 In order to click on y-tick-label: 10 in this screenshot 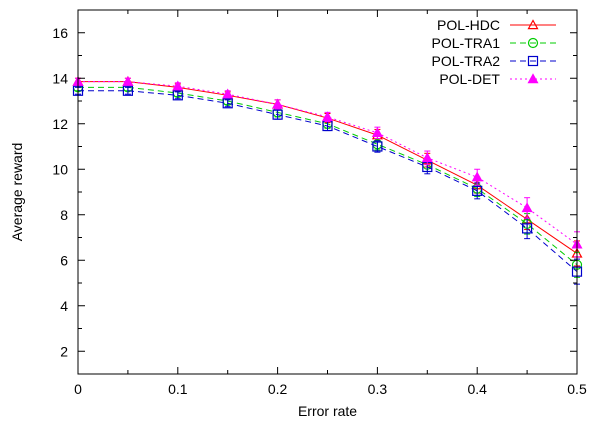, I will do `click(60, 169)`.